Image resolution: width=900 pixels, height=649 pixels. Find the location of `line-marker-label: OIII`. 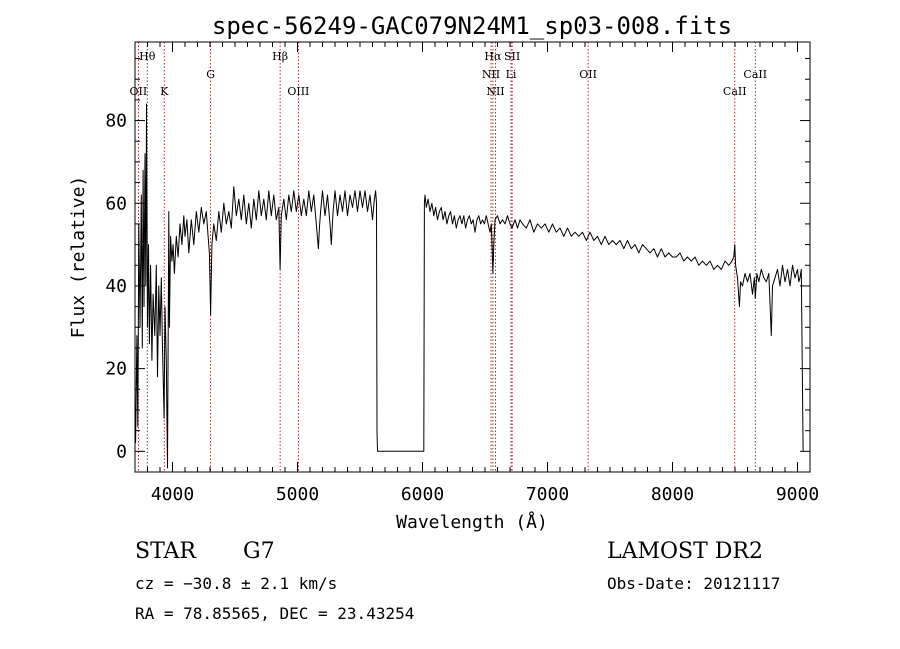

line-marker-label: OIII is located at coordinates (298, 91).